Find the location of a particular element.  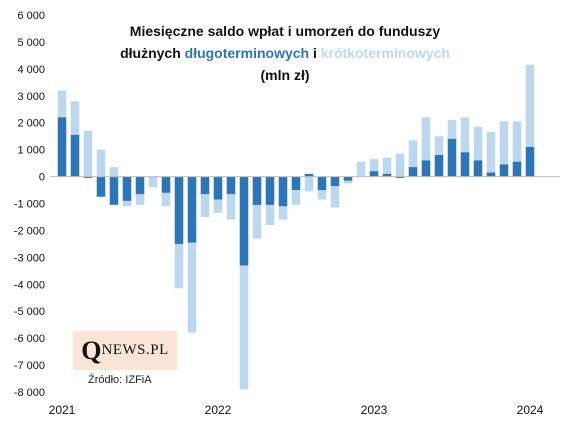

source-label: Źródło: IZFiA is located at coordinates (120, 380).